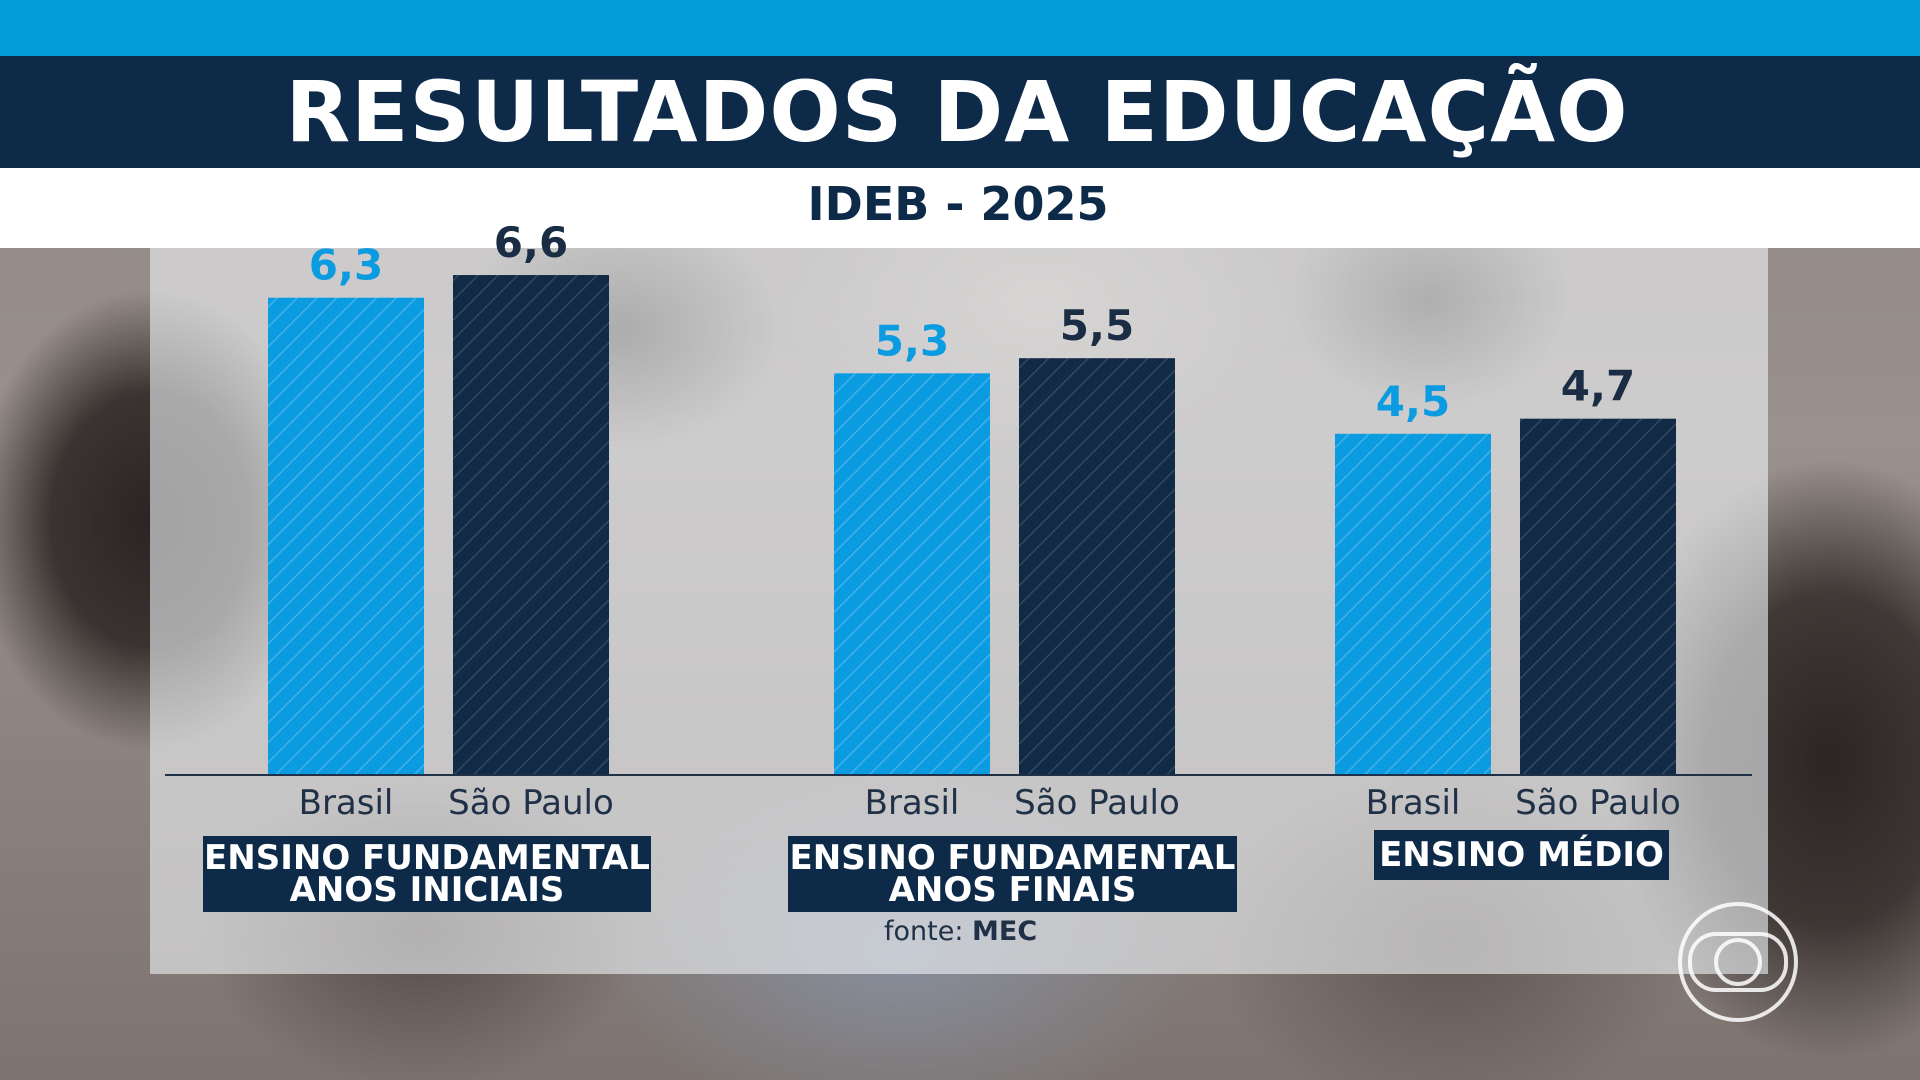  Describe the element at coordinates (1598, 803) in the screenshot. I see `category-label-sao-paulo-3: São Paulo` at that location.